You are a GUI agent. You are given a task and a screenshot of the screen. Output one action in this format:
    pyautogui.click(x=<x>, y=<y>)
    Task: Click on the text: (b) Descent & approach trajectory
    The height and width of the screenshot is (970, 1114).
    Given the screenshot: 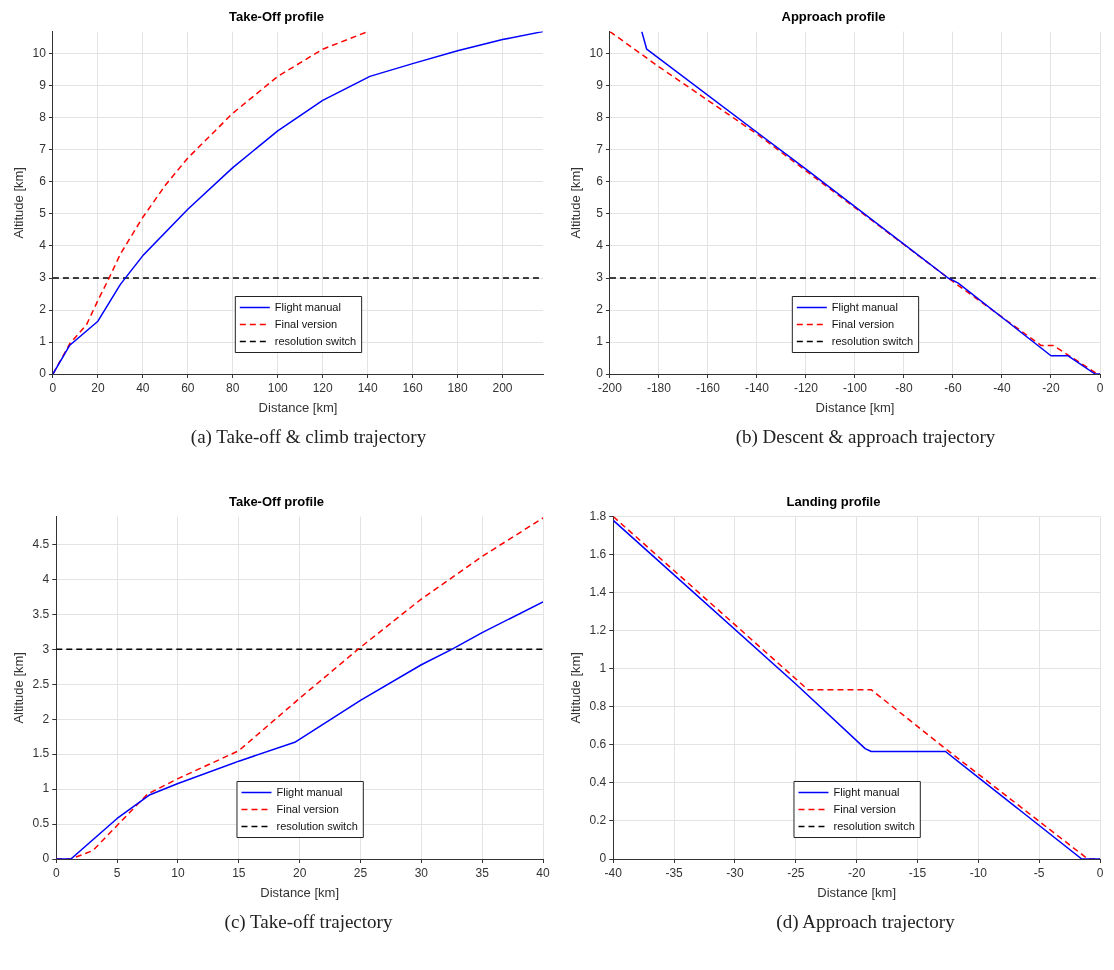 What is the action you would take?
    pyautogui.click(x=865, y=437)
    